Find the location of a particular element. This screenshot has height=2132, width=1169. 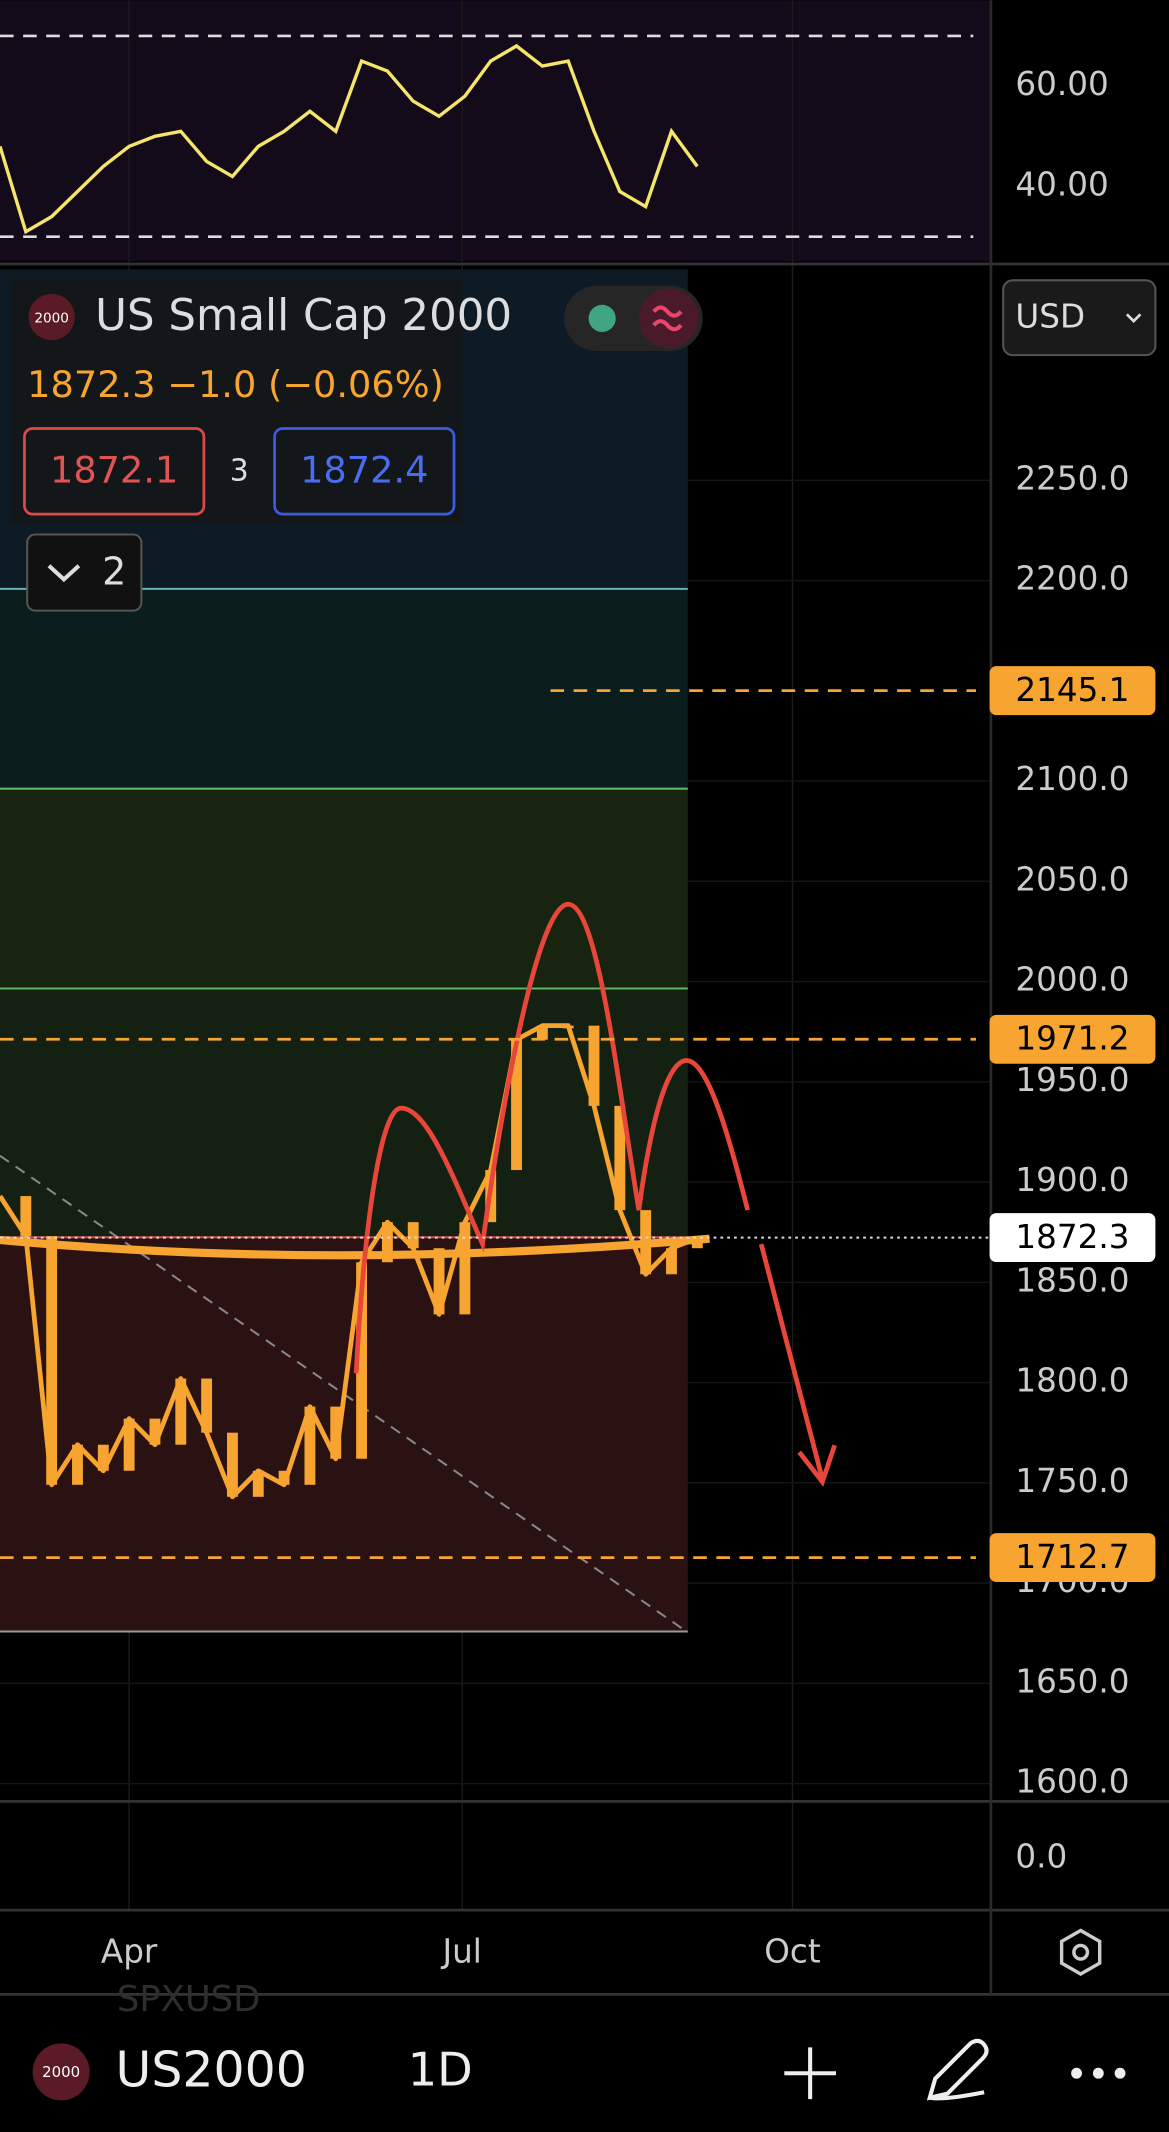

badge-text: 2000 is located at coordinates (51, 318).